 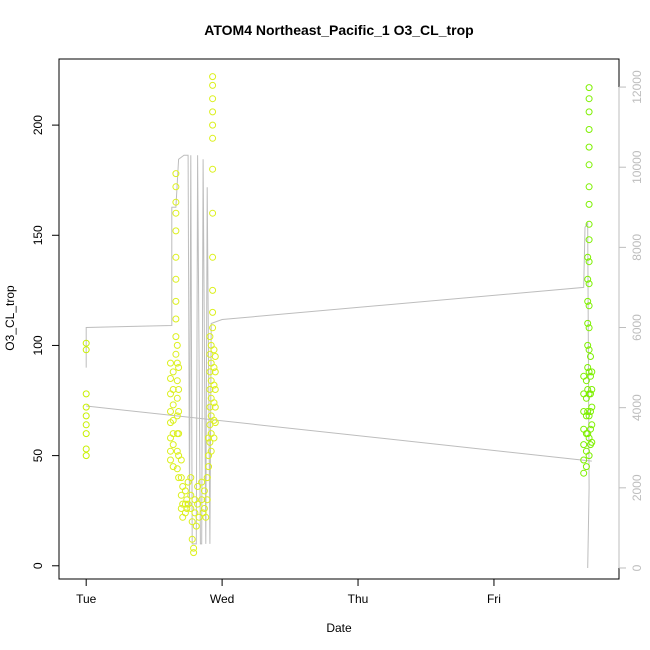 I want to click on y2-tick-label: 6000, so click(x=637, y=327).